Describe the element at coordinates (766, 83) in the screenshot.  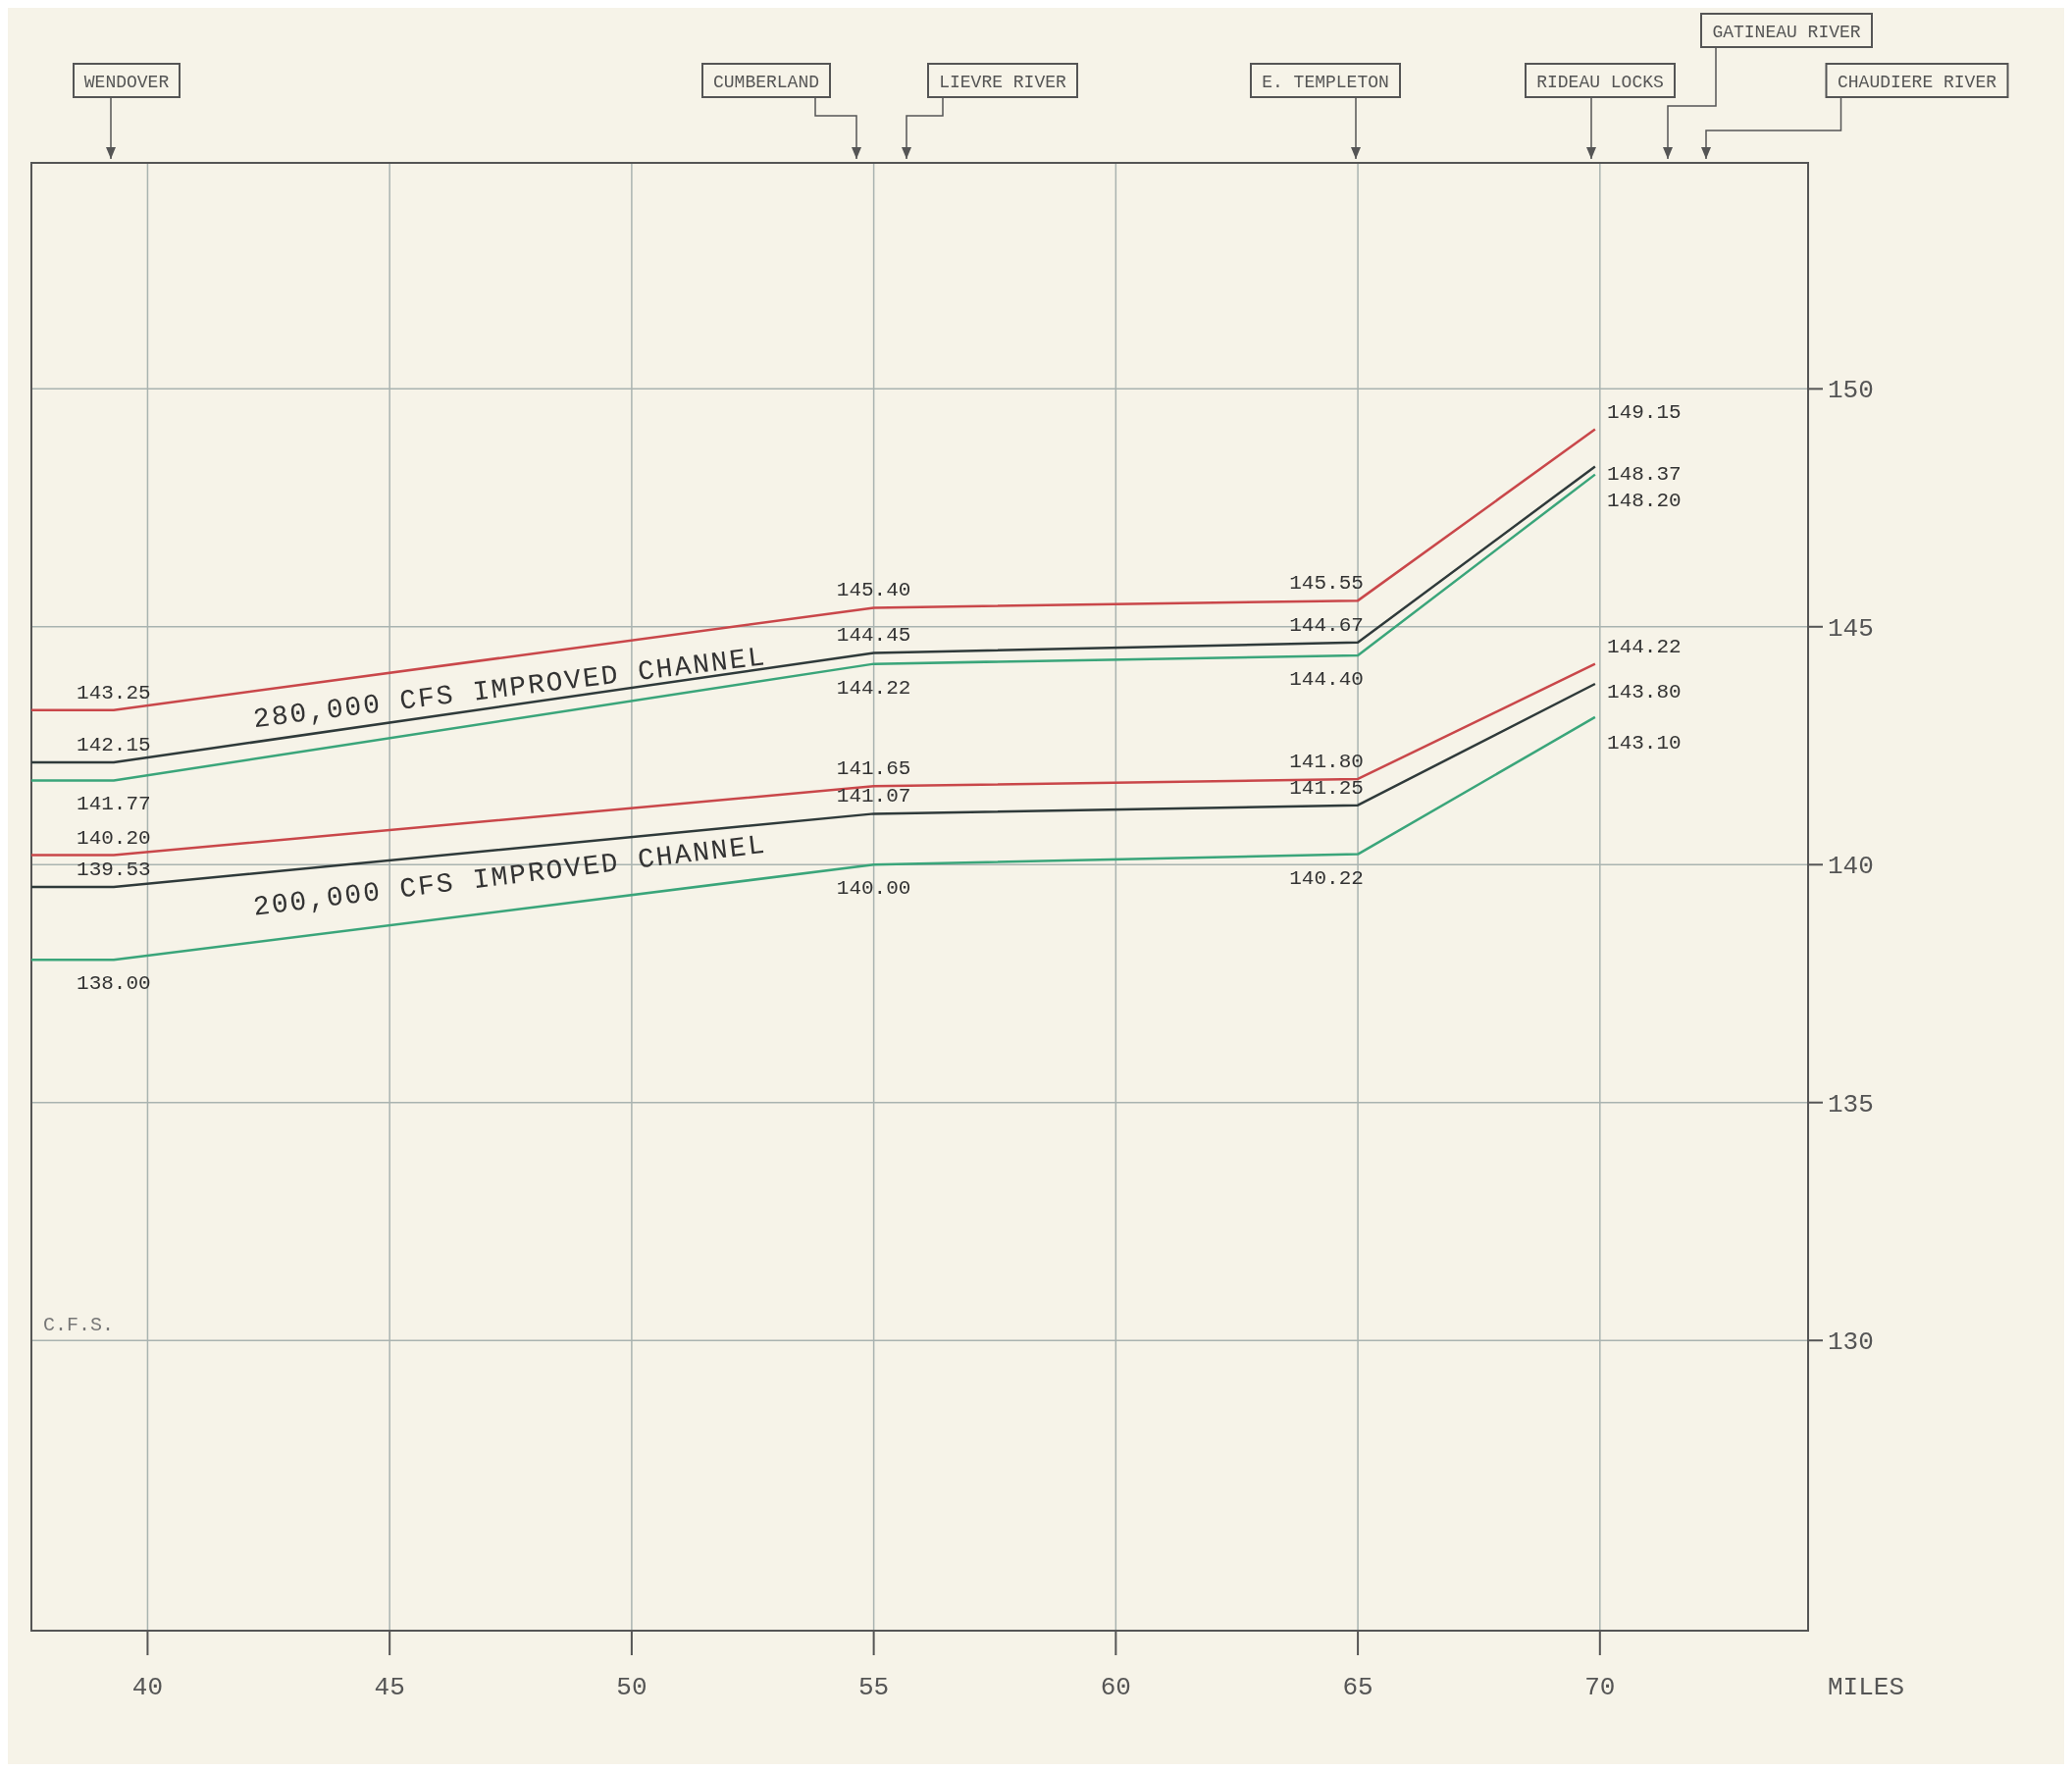
I see `text: CUMBERLAND` at that location.